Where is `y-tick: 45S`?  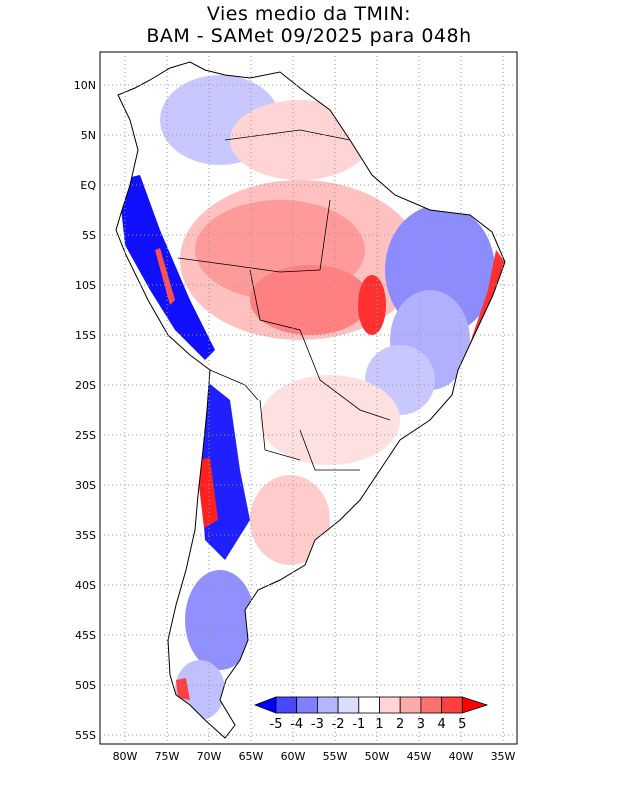 y-tick: 45S is located at coordinates (85, 635).